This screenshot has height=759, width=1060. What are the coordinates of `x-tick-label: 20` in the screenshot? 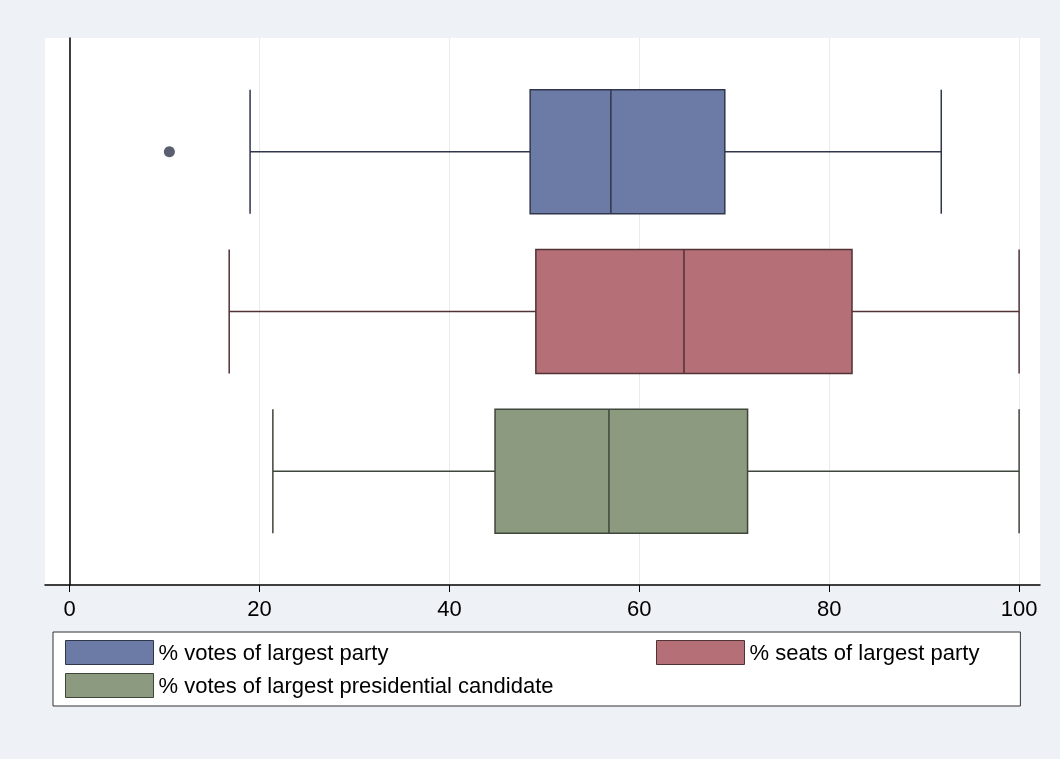 It's located at (259, 608).